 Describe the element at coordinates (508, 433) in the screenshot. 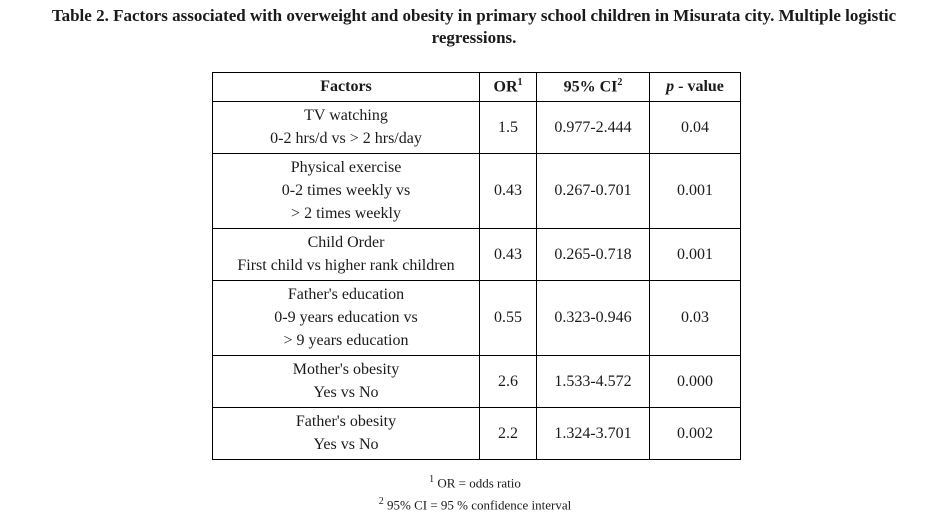

I see `or-cell: 2.2` at that location.